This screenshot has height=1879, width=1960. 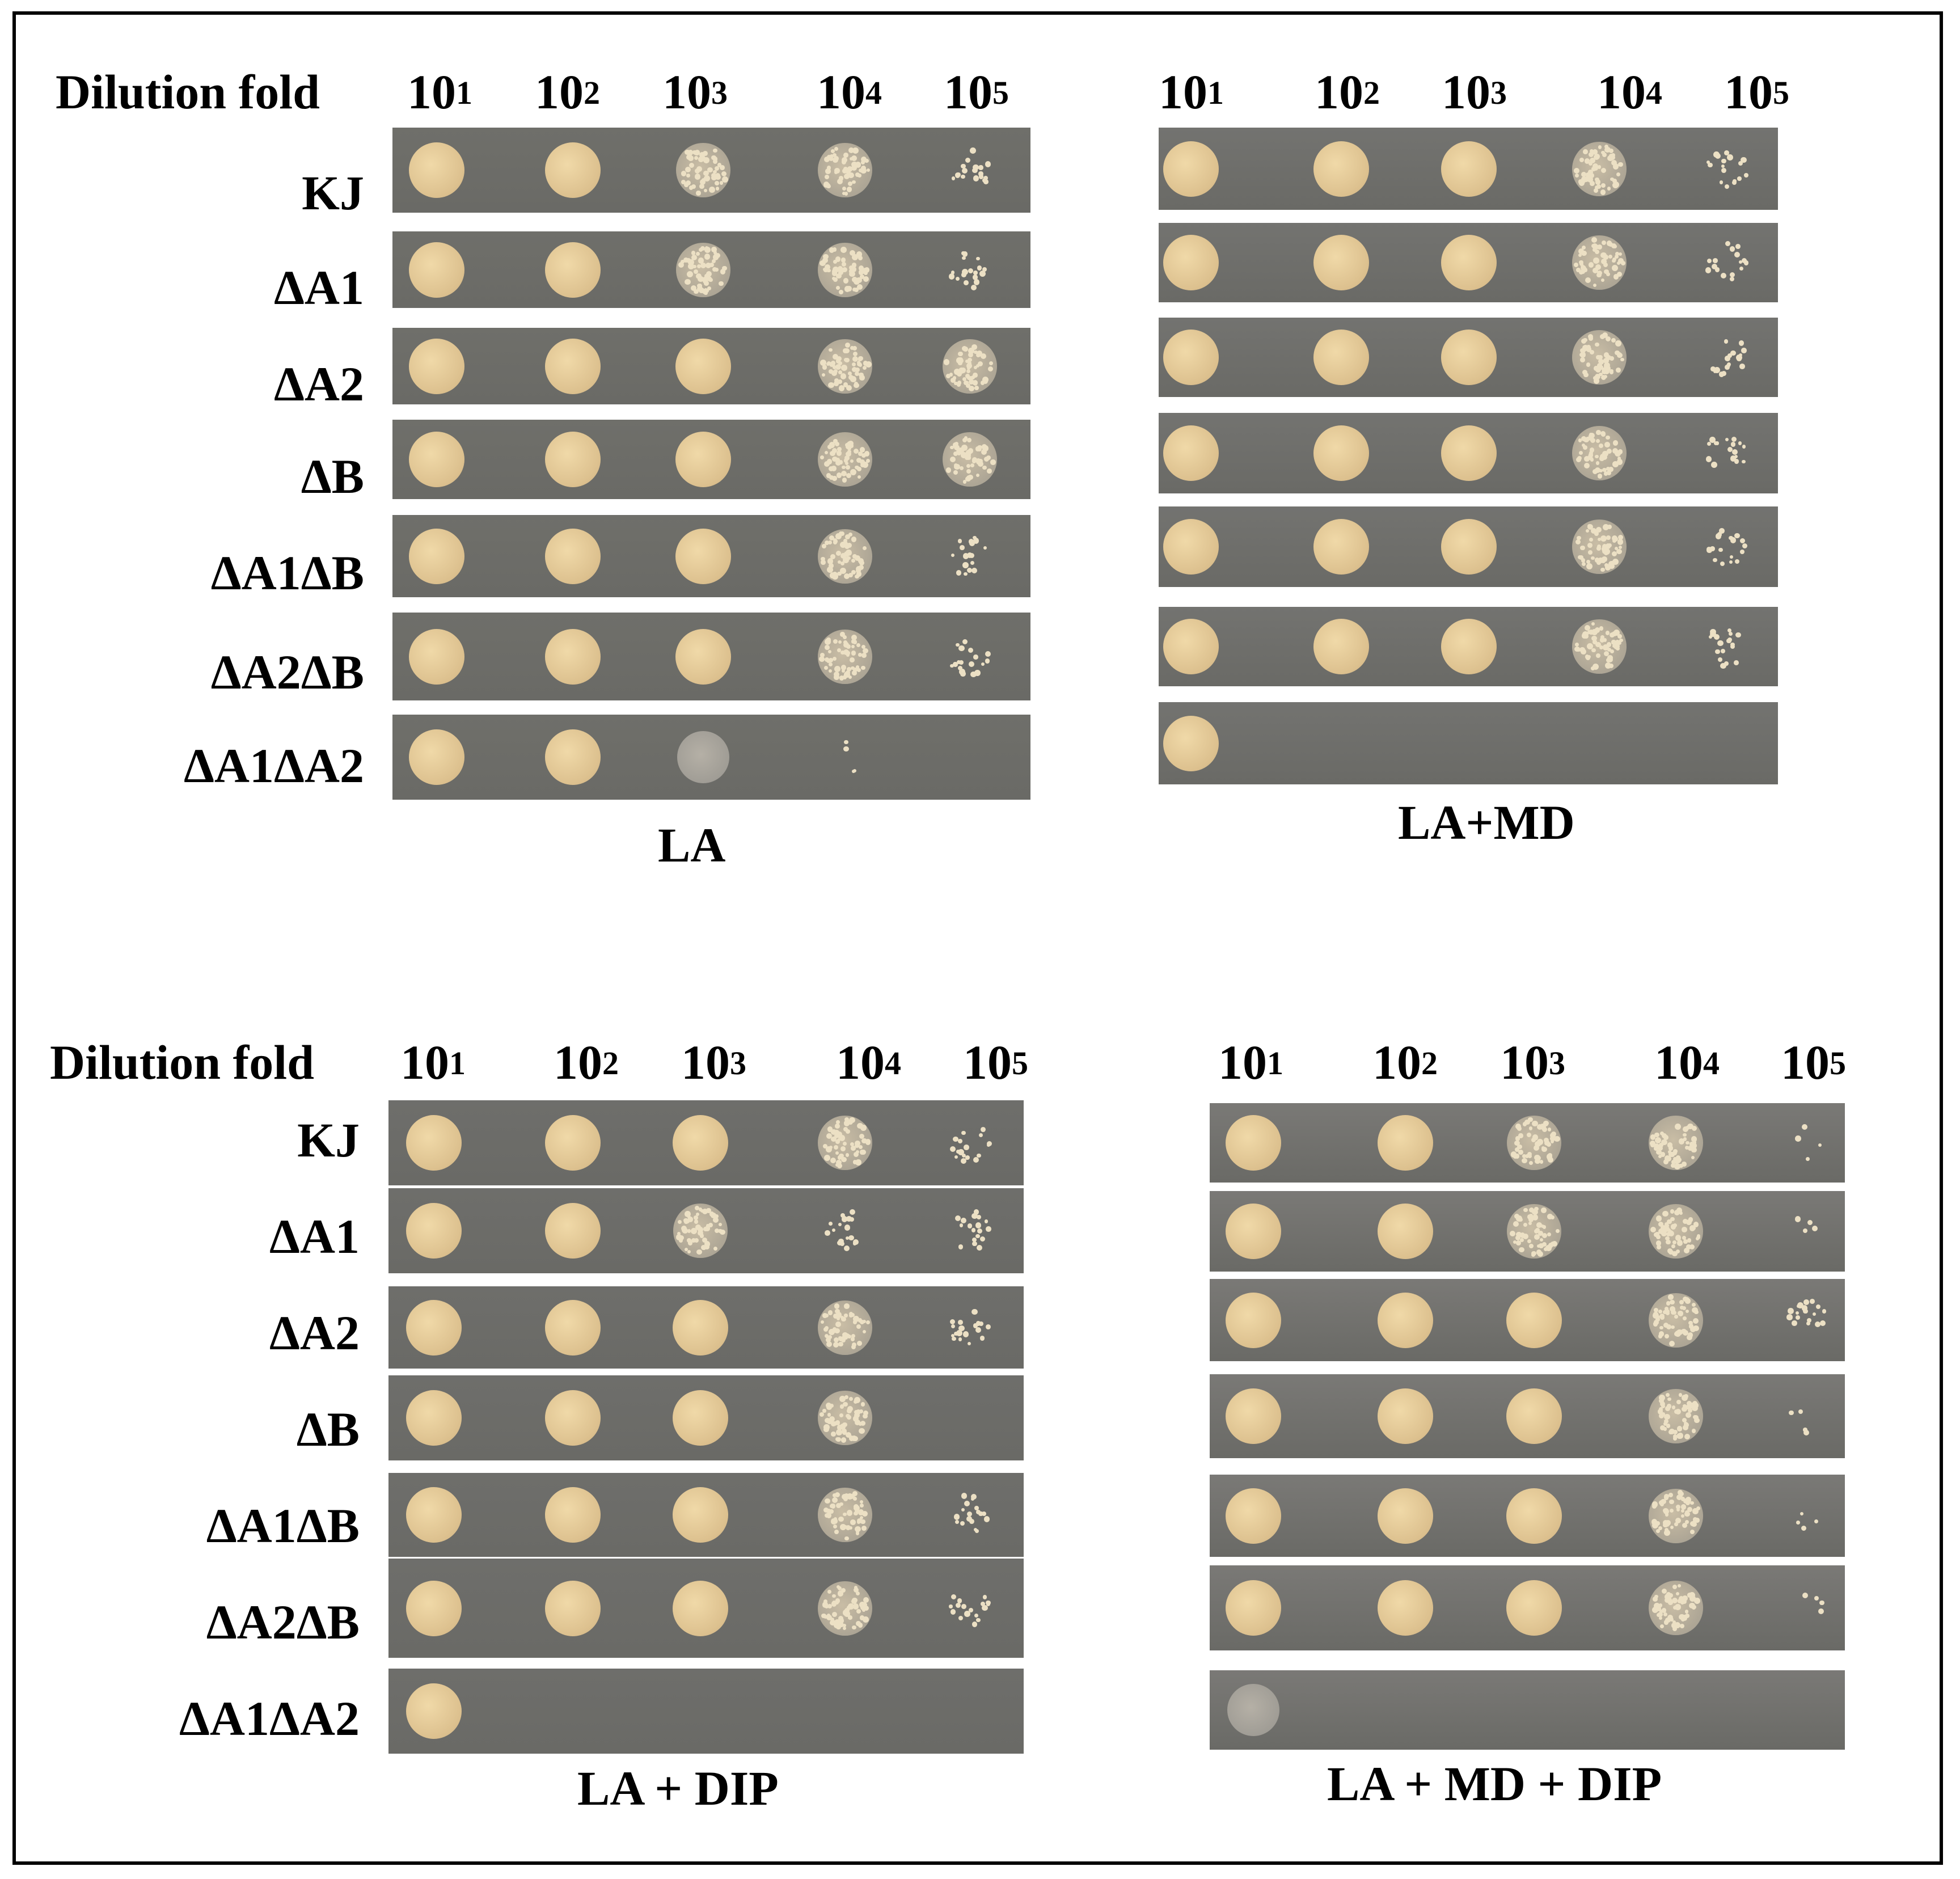 What do you see at coordinates (1712, 1063) in the screenshot?
I see `dilution-exponent: 4` at bounding box center [1712, 1063].